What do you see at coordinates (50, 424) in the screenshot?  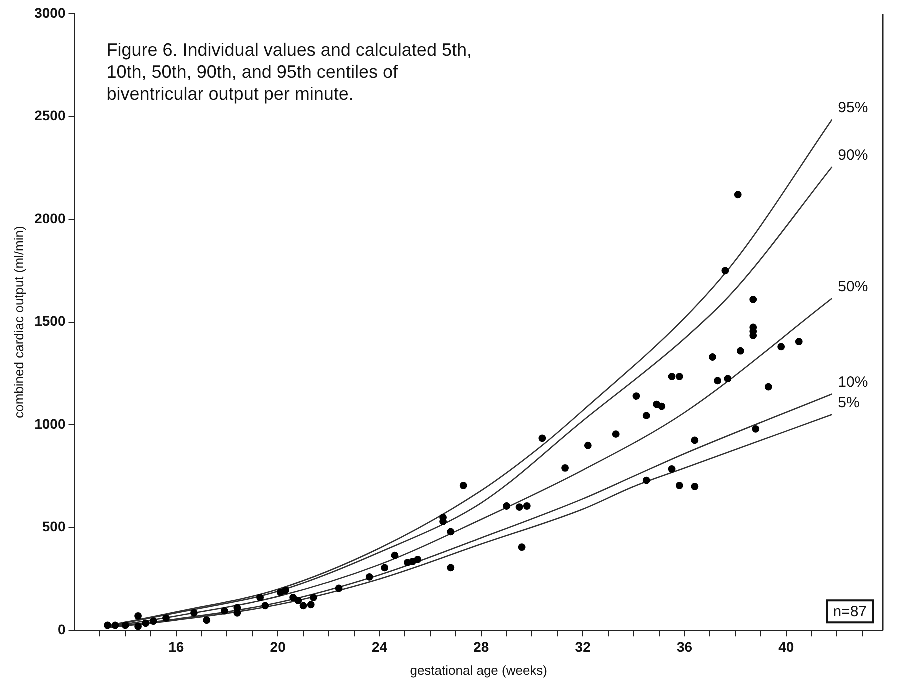 I see `y-tick-label: 1000` at bounding box center [50, 424].